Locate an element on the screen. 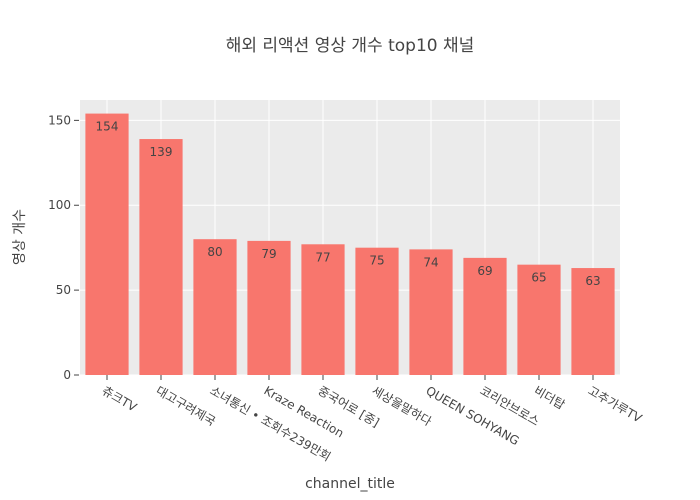  bar-value-label: 79 is located at coordinates (268, 254).